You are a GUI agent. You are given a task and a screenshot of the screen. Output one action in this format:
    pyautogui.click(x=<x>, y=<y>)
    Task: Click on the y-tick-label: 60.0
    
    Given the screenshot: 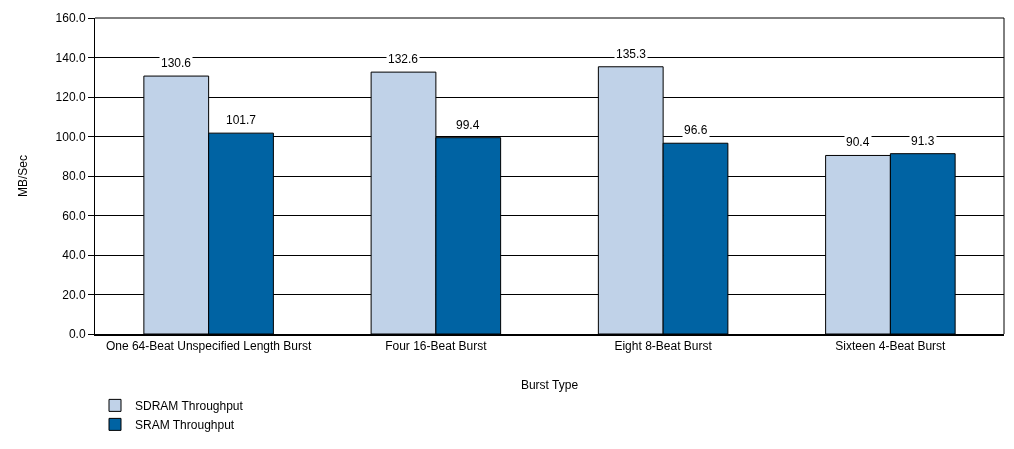 What is the action you would take?
    pyautogui.click(x=74, y=215)
    